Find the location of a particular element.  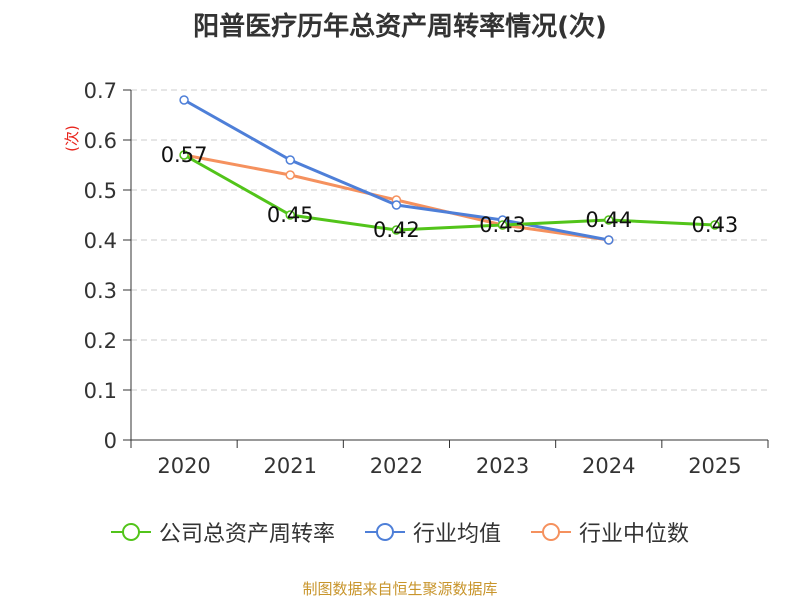

data-label: 0.42 is located at coordinates (396, 230).